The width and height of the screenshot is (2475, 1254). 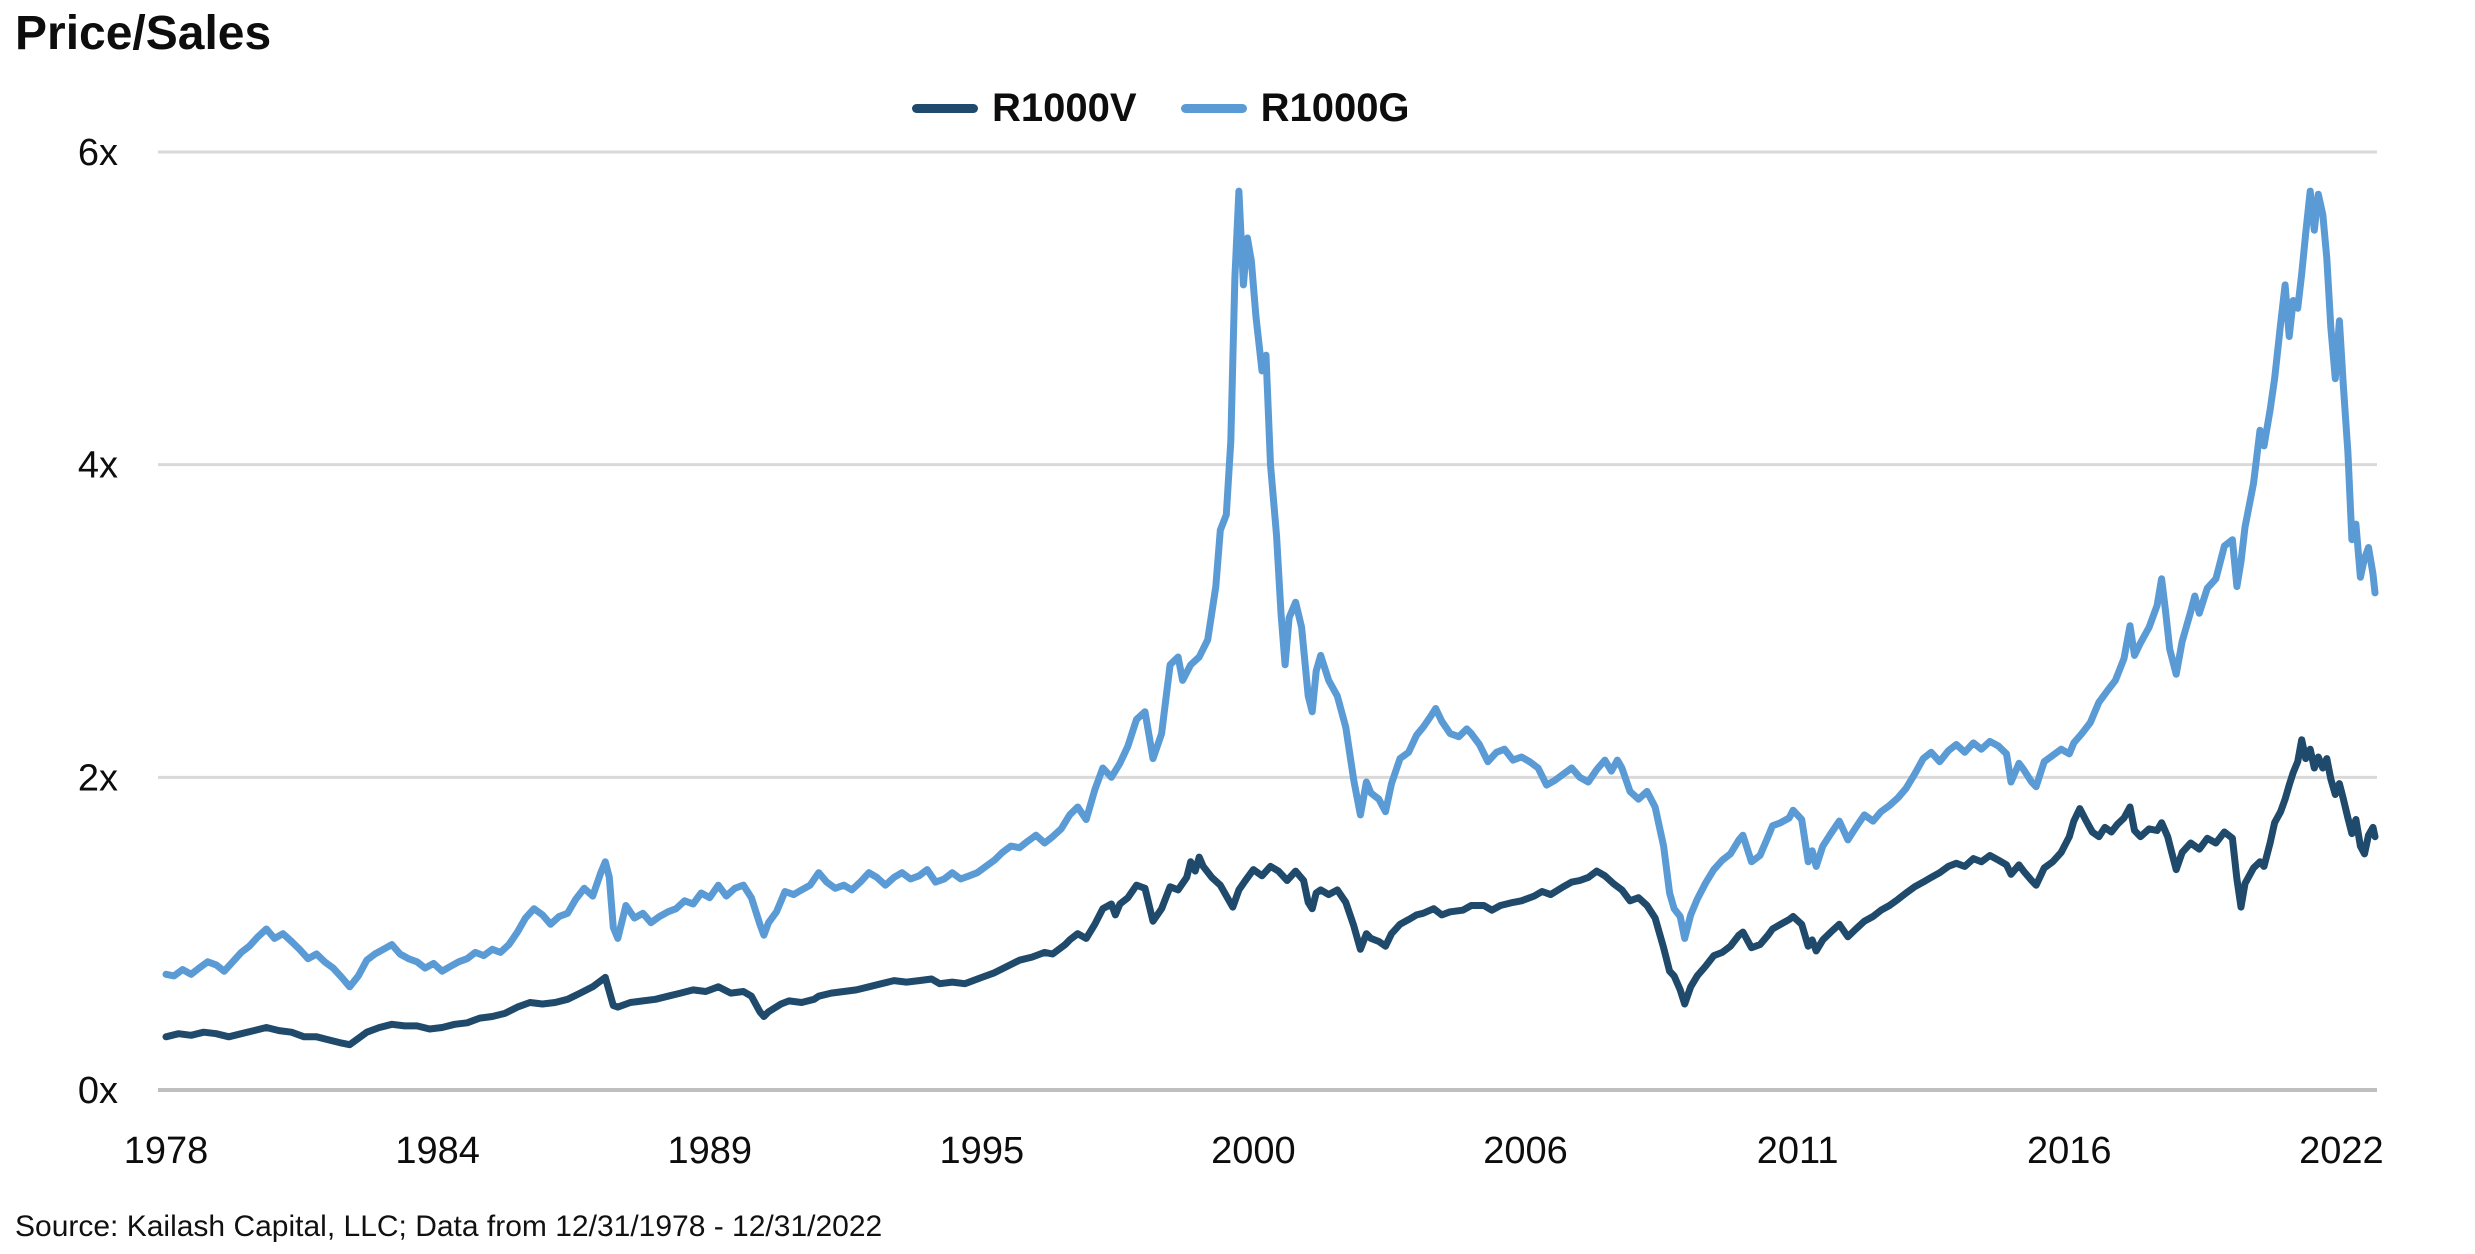 I want to click on legend-item-r1000v: R1000V, so click(x=1024, y=108).